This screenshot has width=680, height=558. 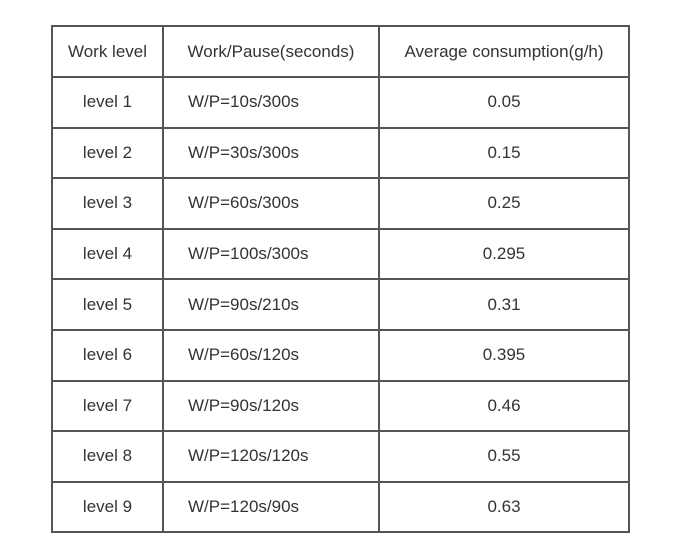 What do you see at coordinates (504, 254) in the screenshot?
I see `table-cell: 0.295` at bounding box center [504, 254].